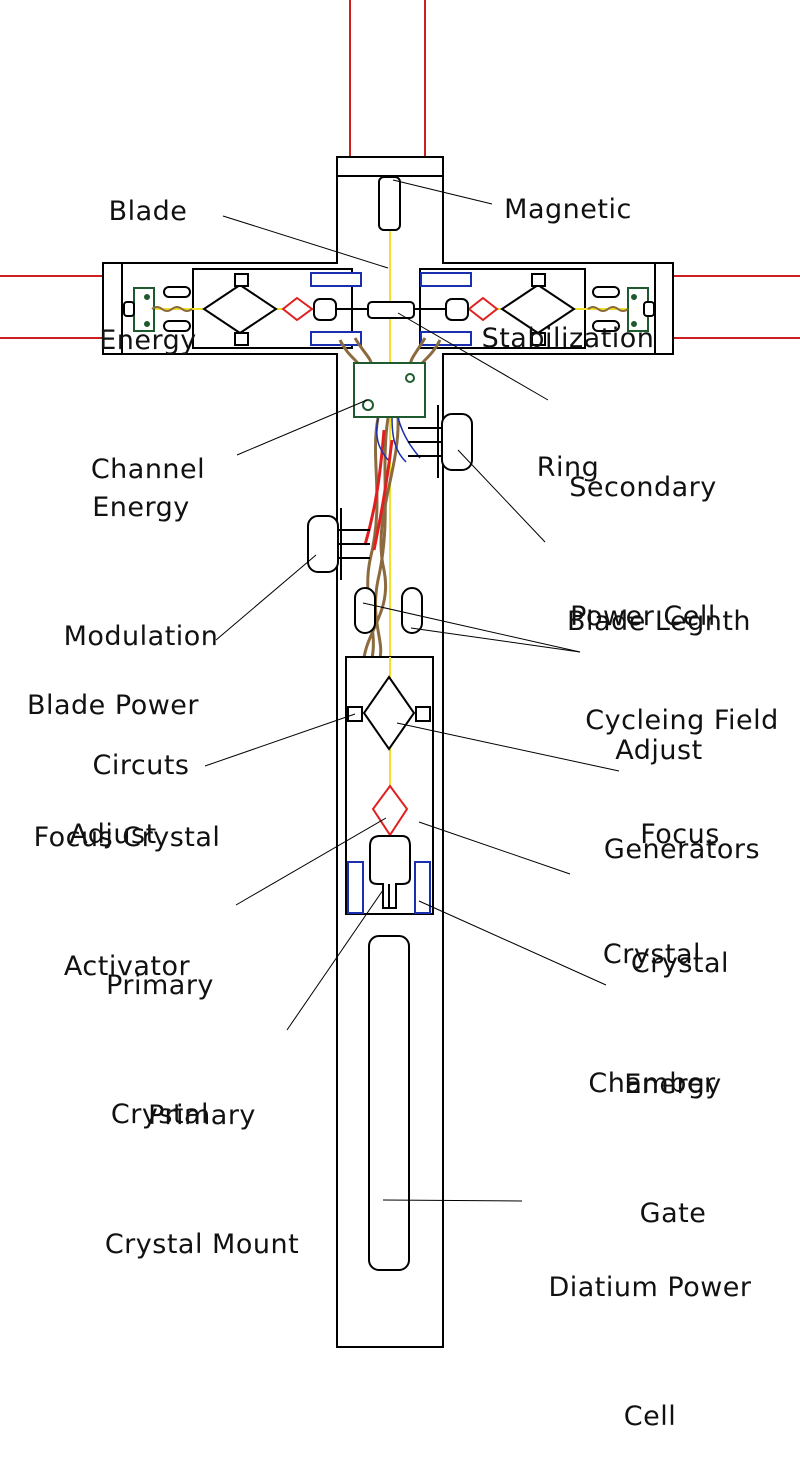 Image resolution: width=800 pixels, height=1481 pixels. I want to click on right-gate-top, so click(446, 279).